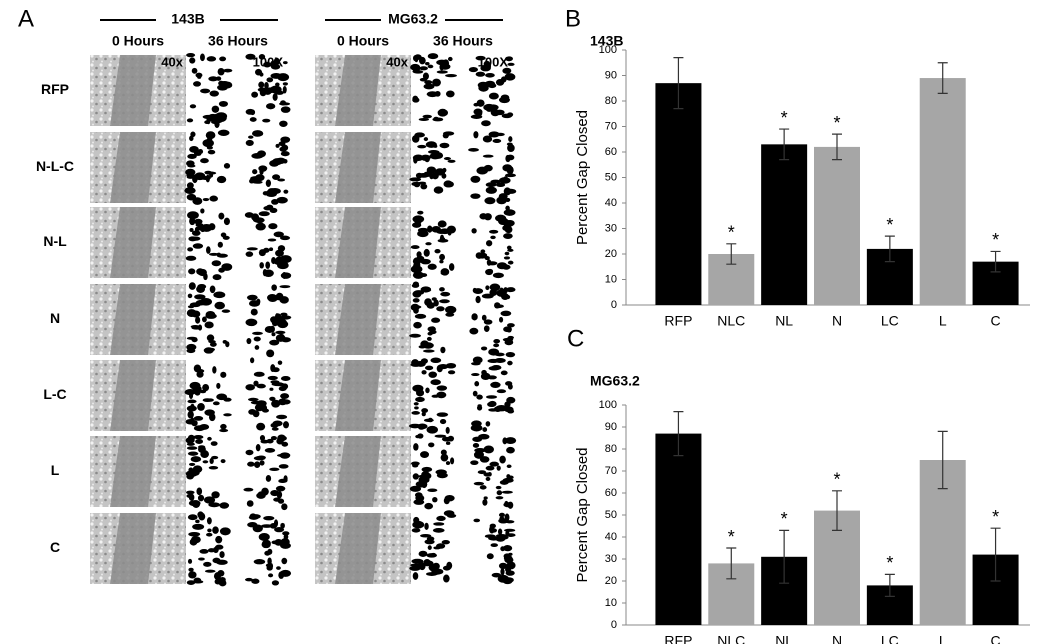 The width and height of the screenshot is (1050, 644). What do you see at coordinates (615, 381) in the screenshot?
I see `chart-title: MG63.2` at bounding box center [615, 381].